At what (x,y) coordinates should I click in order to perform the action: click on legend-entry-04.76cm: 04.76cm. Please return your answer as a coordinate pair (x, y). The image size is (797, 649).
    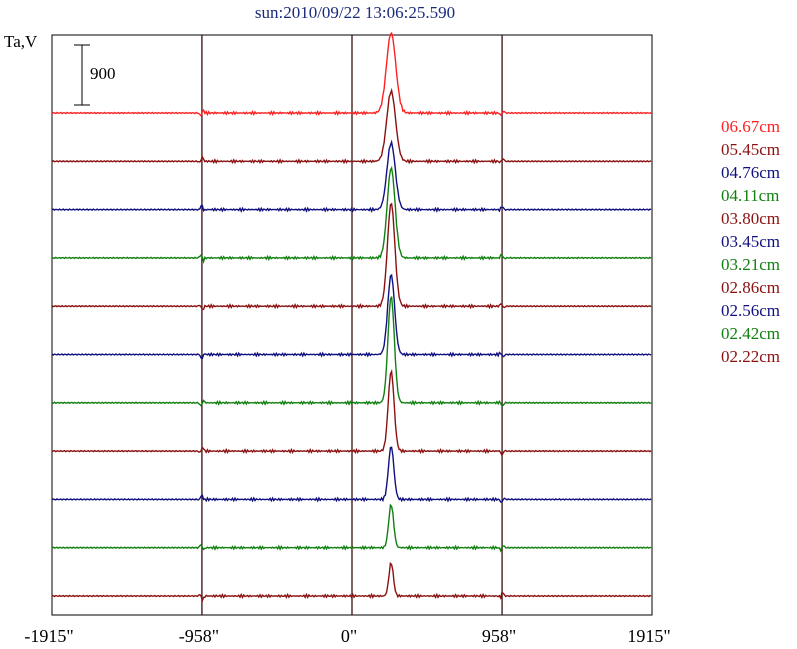
    Looking at the image, I should click on (750, 172).